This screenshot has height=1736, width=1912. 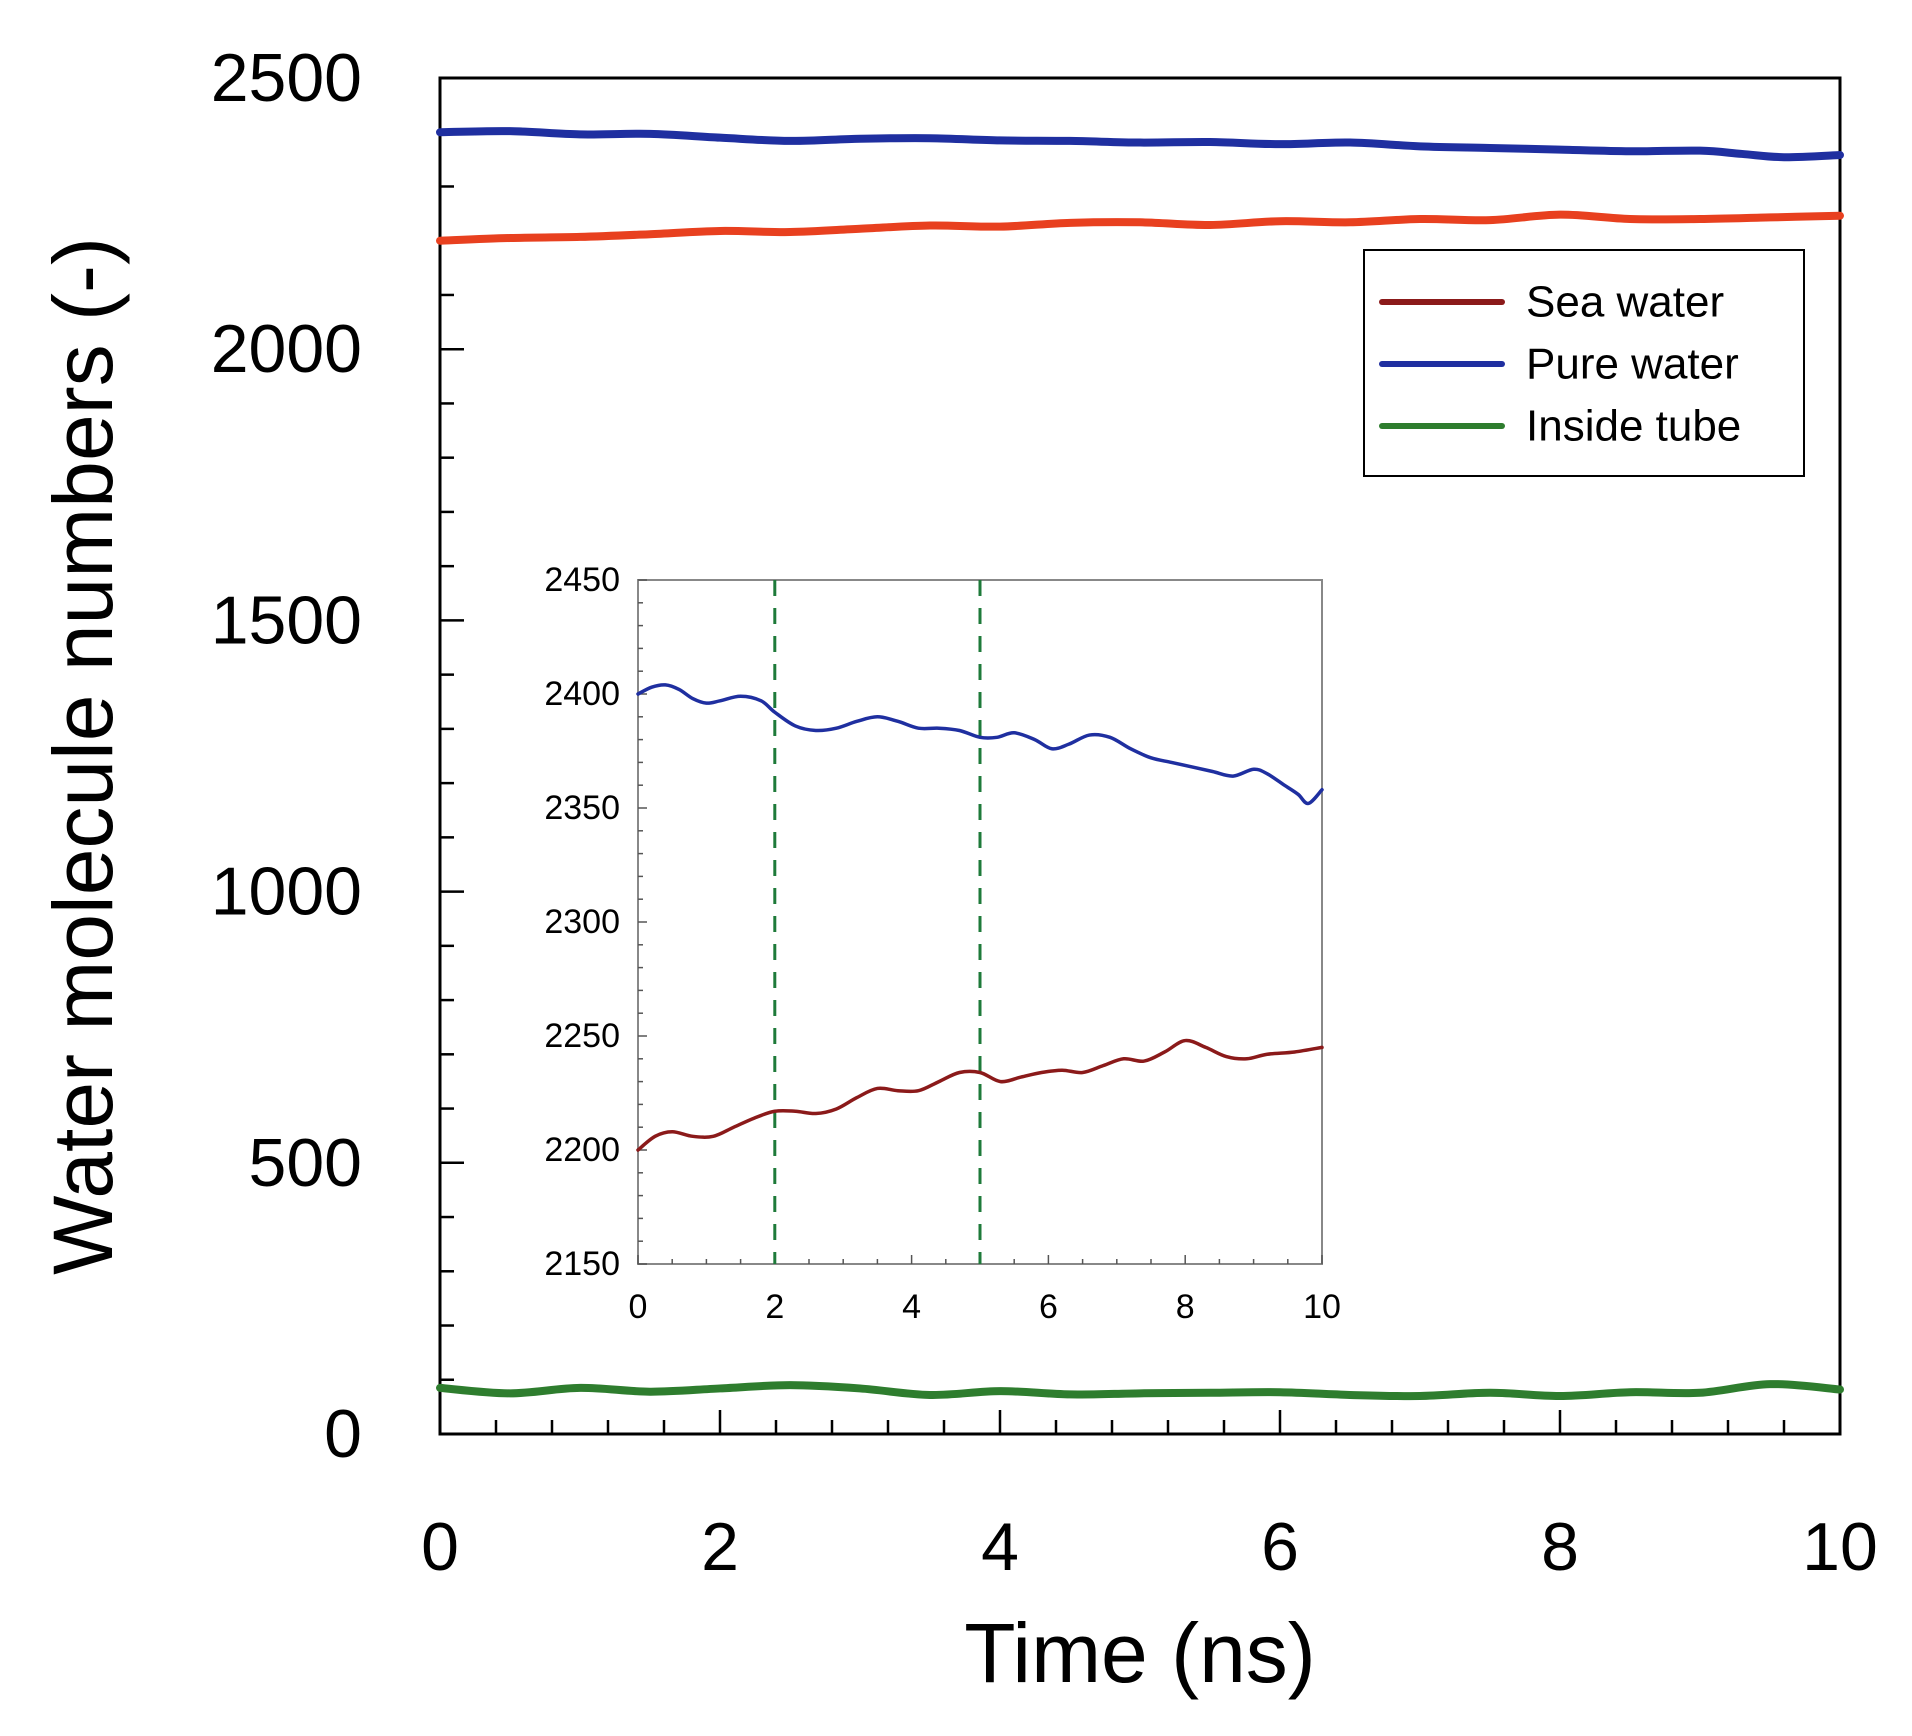 What do you see at coordinates (1322, 1307) in the screenshot?
I see `inset-x-tick-label: 10` at bounding box center [1322, 1307].